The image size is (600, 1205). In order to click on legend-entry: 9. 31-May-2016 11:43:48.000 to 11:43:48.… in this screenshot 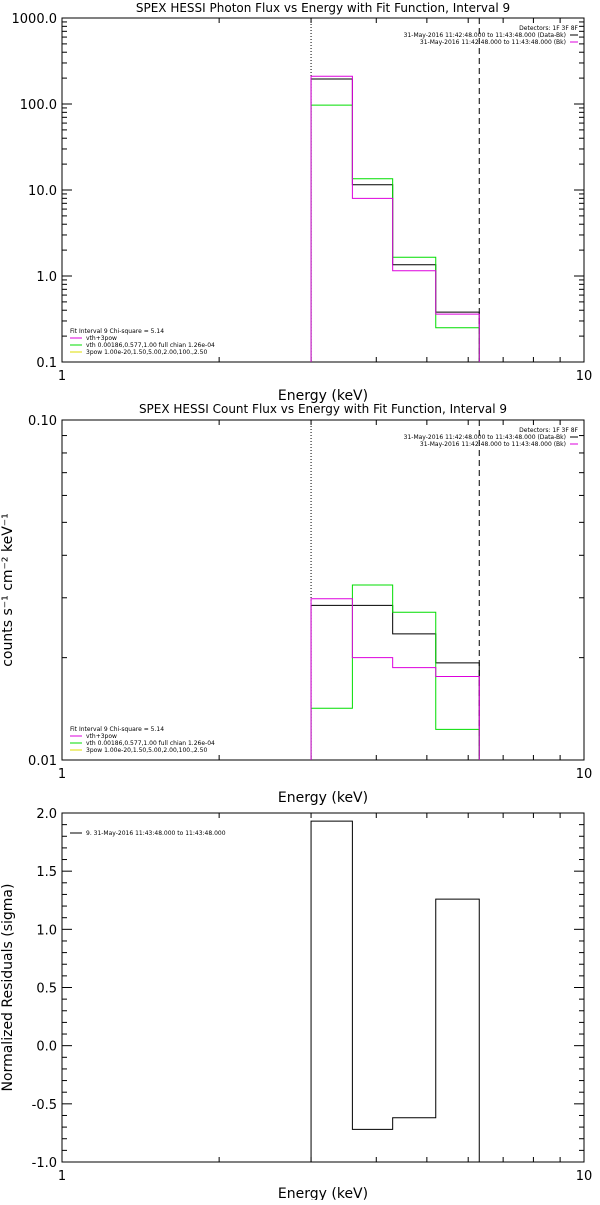, I will do `click(156, 833)`.